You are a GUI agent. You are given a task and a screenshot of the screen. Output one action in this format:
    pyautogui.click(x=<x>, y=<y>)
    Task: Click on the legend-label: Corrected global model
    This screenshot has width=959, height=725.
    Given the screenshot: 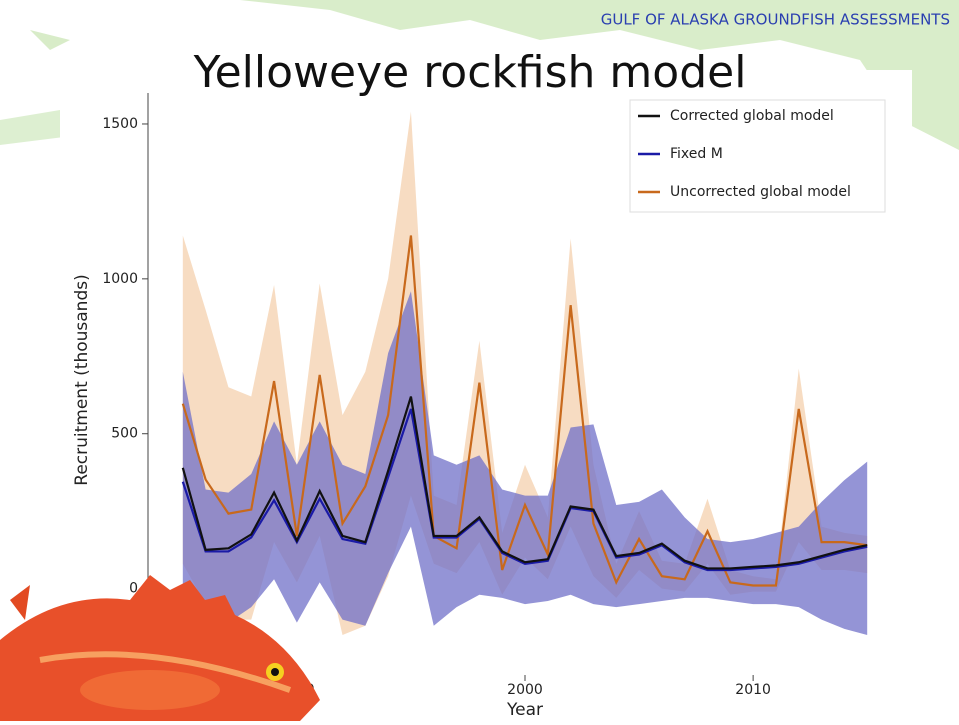 What is the action you would take?
    pyautogui.click(x=752, y=116)
    